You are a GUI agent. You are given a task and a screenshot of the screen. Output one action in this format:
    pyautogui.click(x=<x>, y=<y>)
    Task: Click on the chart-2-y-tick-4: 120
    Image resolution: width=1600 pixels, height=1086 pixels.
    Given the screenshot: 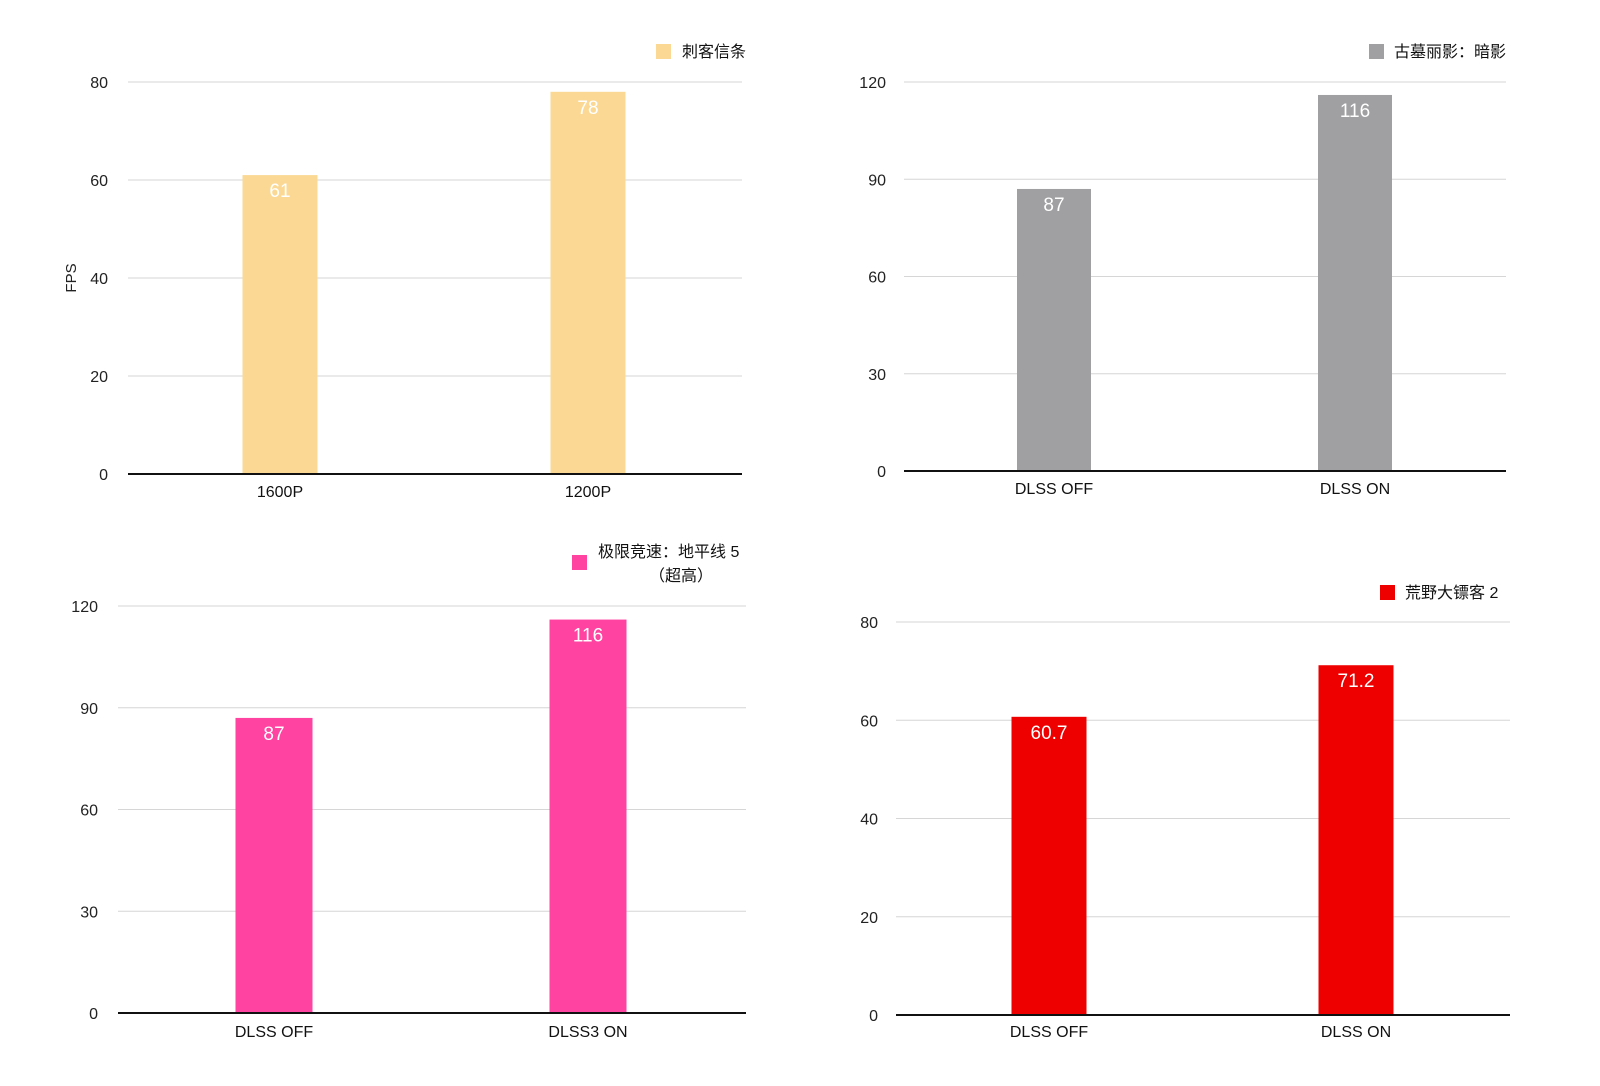 What is the action you would take?
    pyautogui.click(x=872, y=83)
    